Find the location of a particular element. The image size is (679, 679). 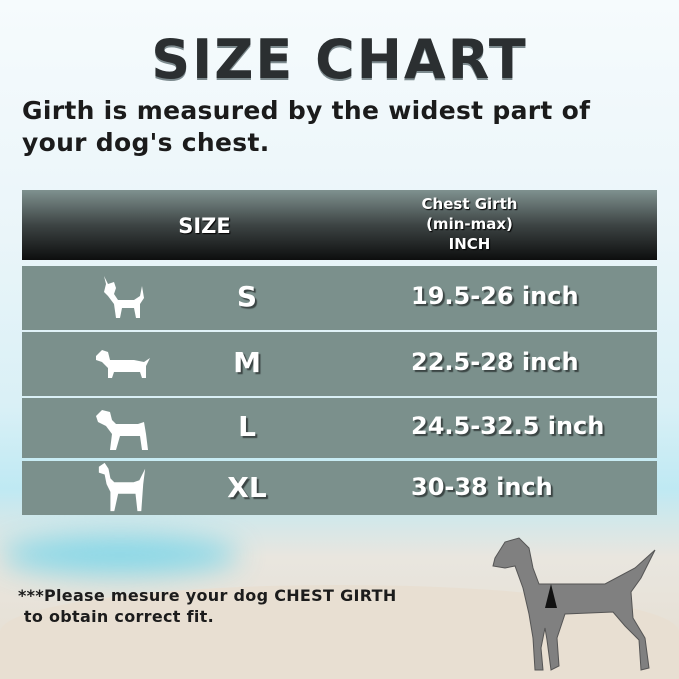

girth-value: 19.5-26 inch is located at coordinates (495, 296).